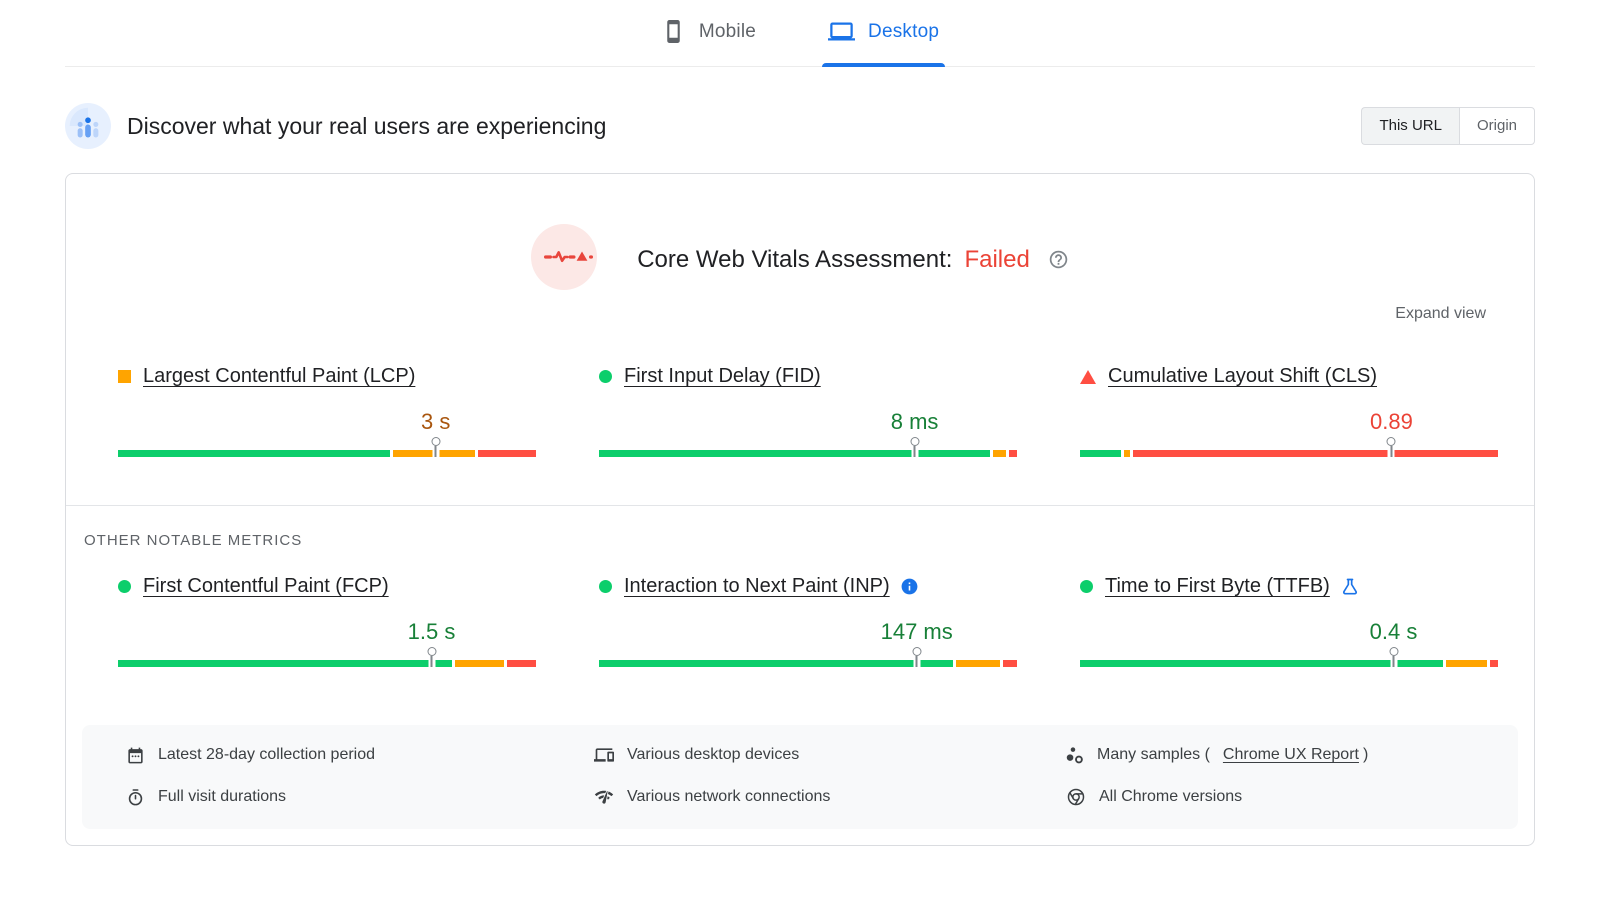  What do you see at coordinates (327, 629) in the screenshot?
I see `metric-value-row: 1.5 s` at bounding box center [327, 629].